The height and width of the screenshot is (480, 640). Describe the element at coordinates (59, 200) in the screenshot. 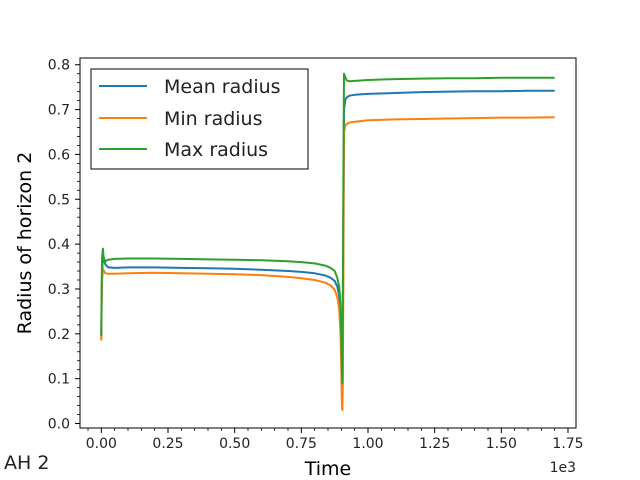

I see `y-tick-label: 0.5` at that location.